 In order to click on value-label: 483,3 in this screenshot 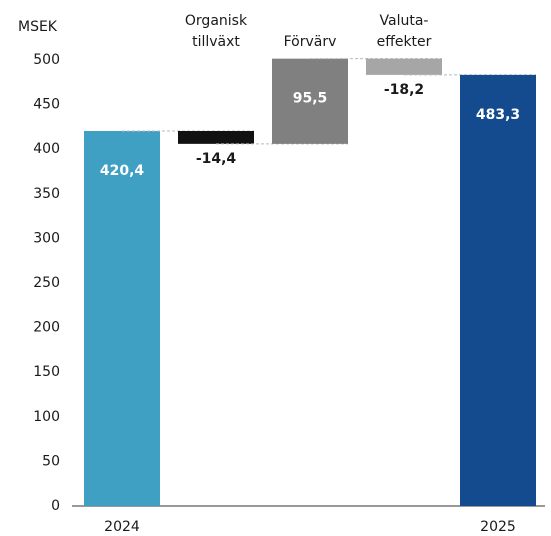, I will do `click(498, 115)`.